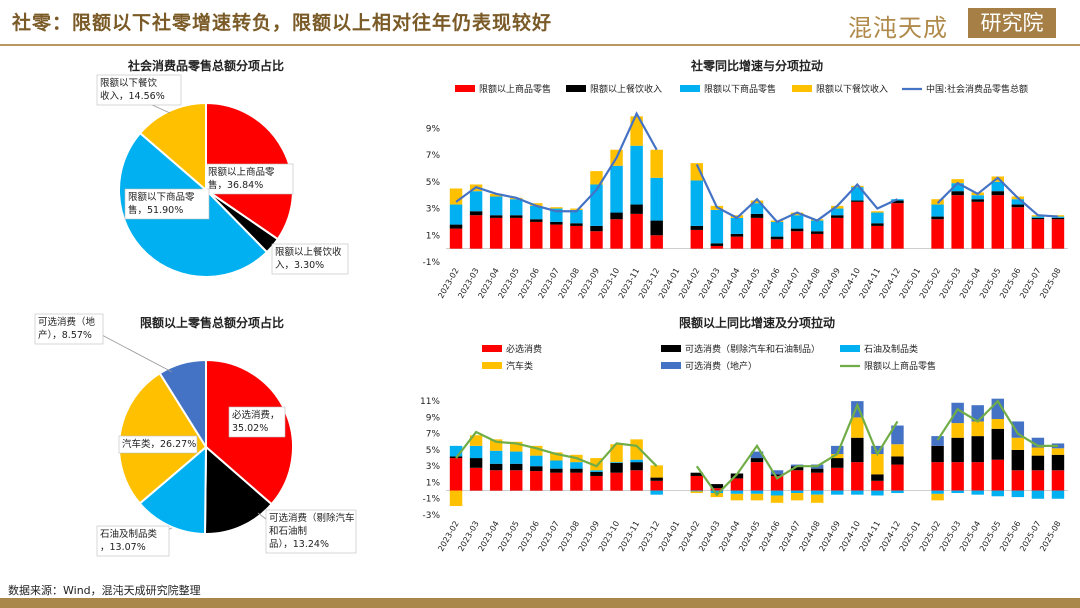 The width and height of the screenshot is (1080, 608). I want to click on pie1-label-0: 限额以上商品零售，36.84%, so click(241, 178).